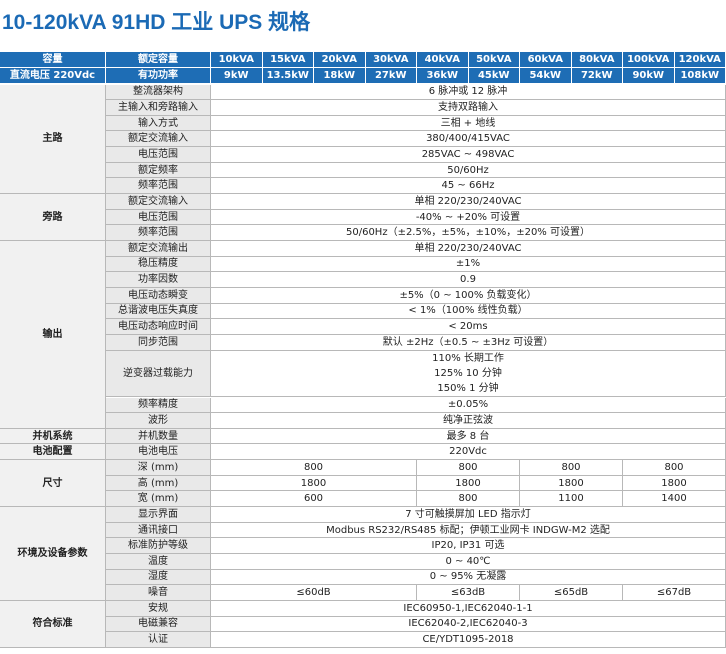 This screenshot has width=726, height=654. I want to click on section-label: 旁路, so click(53, 217).